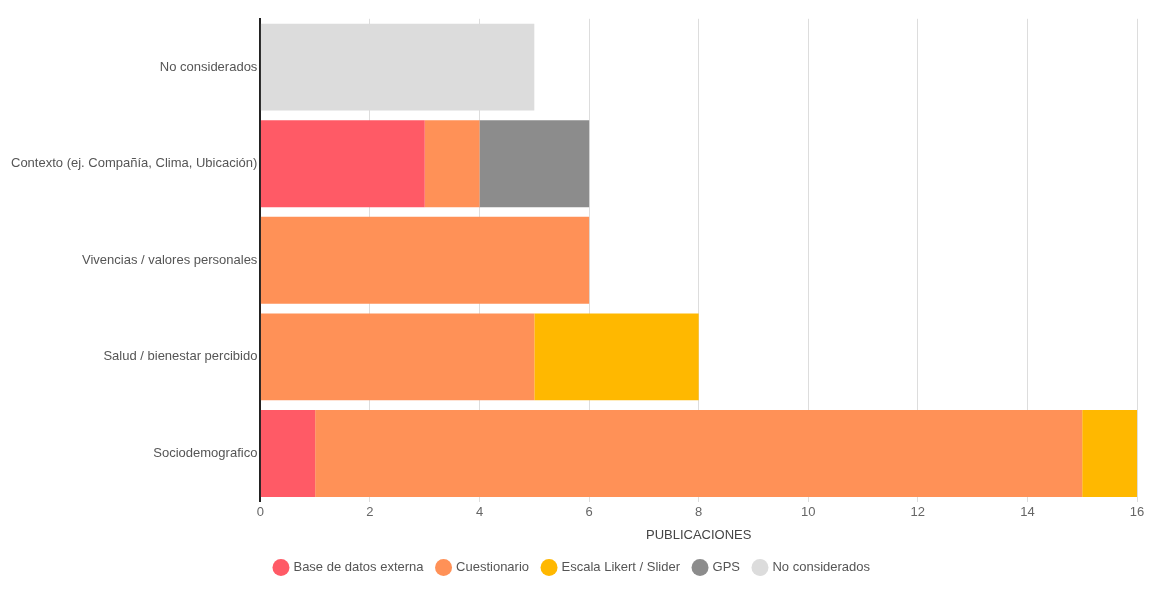 Image resolution: width=1159 pixels, height=592 pixels. I want to click on y-tick-label: Vivencias / valores personales, so click(170, 259).